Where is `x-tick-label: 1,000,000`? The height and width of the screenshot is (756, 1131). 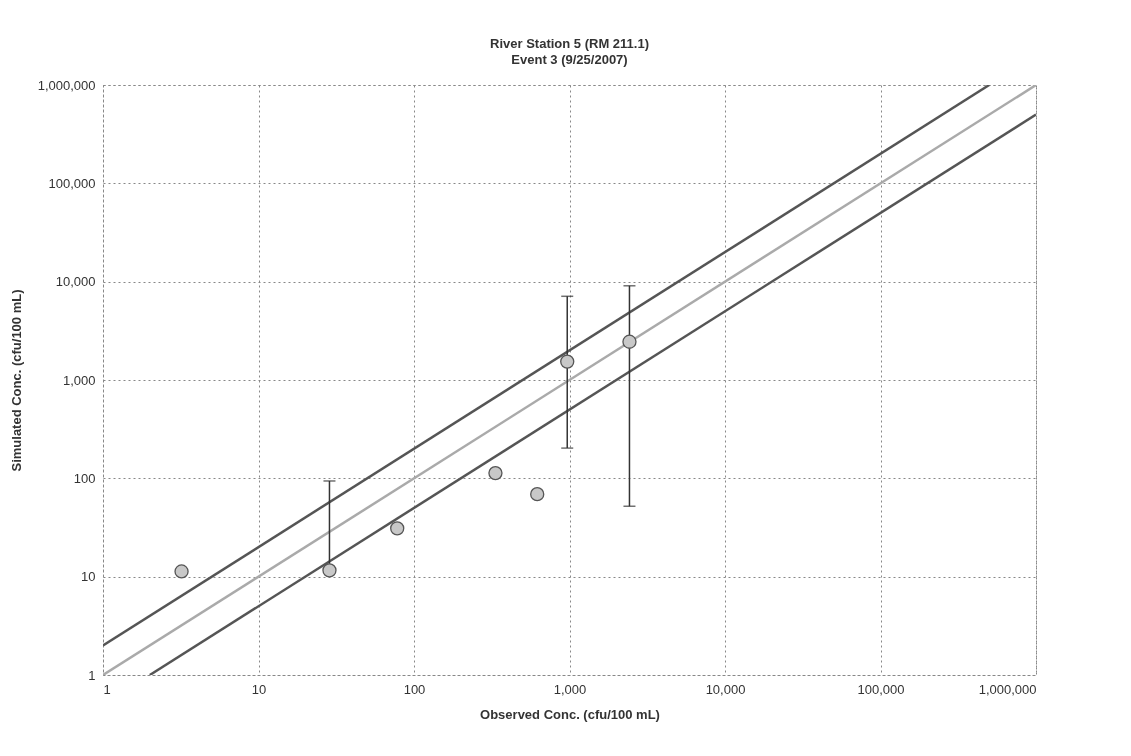
x-tick-label: 1,000,000 is located at coordinates (1007, 689).